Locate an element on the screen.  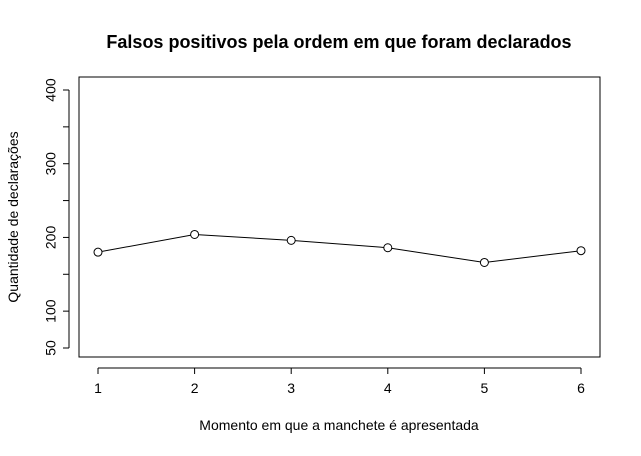
x-axis-title: Momento em que a manchete é apresentada is located at coordinates (339, 425).